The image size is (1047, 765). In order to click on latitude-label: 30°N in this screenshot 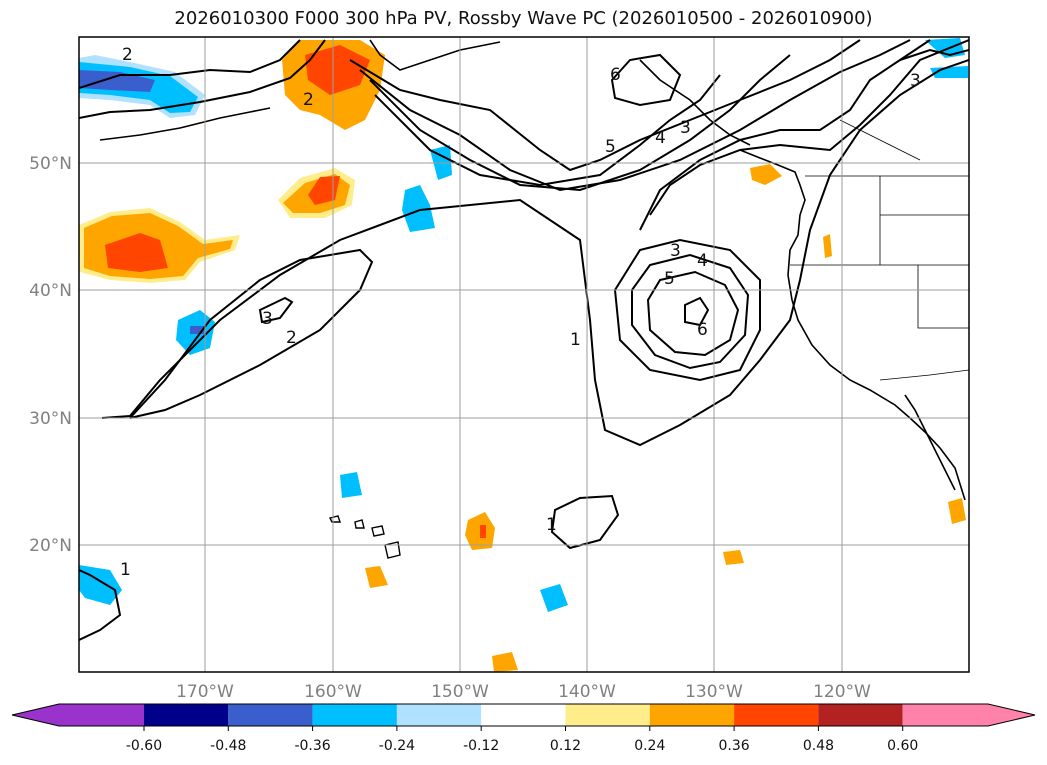, I will do `click(50, 419)`.